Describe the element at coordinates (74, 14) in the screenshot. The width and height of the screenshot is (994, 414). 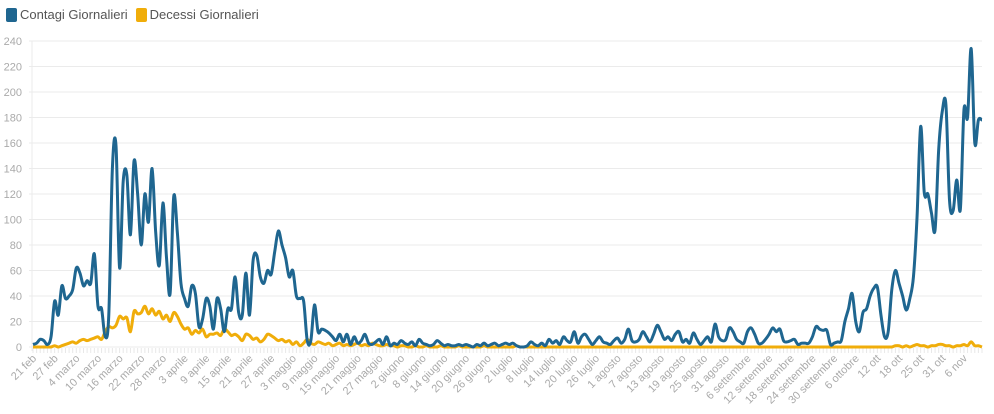
I see `legend-label-contagi: Contagi Giornalieri` at that location.